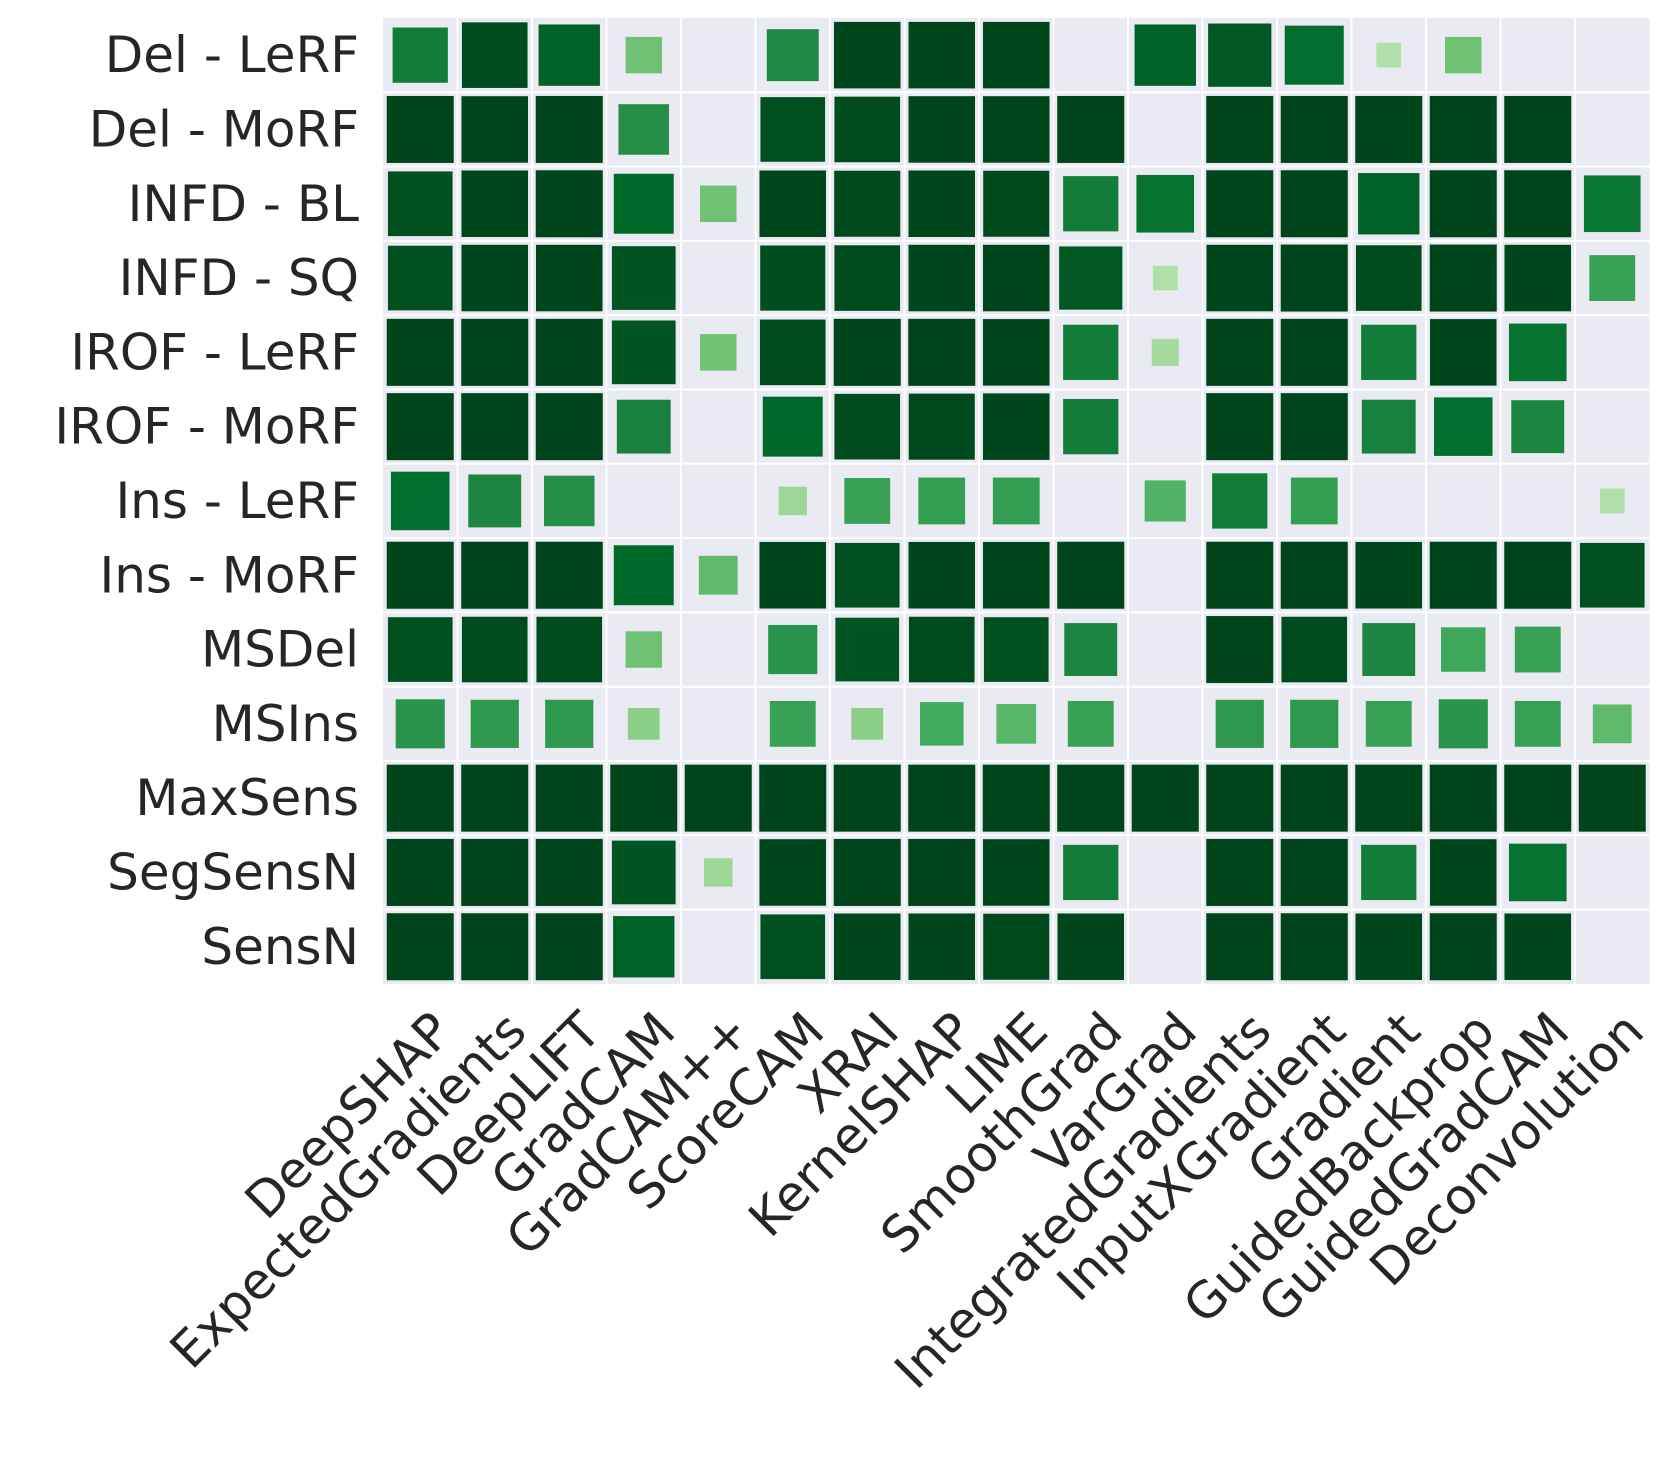 This screenshot has width=1661, height=1462. I want to click on y-tick-label: Ins - LeRF, so click(237, 501).